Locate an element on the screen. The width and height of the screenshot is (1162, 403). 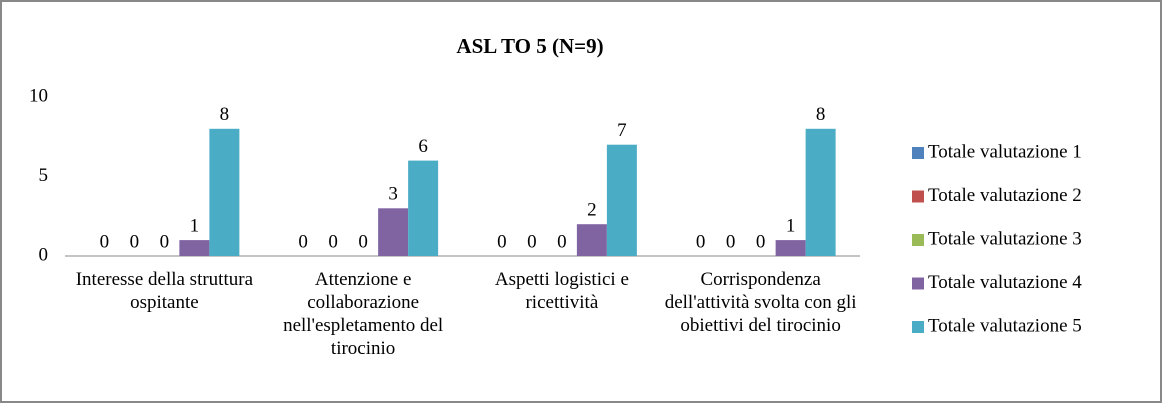
data-label: 2 is located at coordinates (592, 210).